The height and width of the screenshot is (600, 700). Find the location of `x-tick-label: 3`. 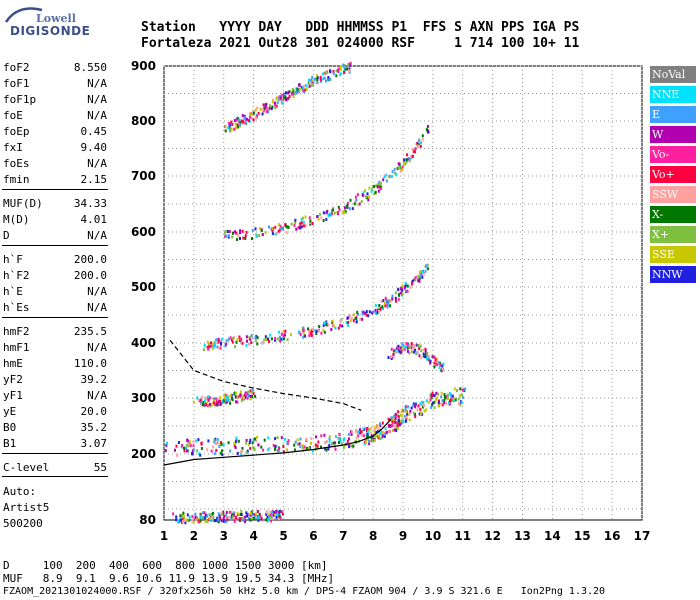

x-tick-label: 3 is located at coordinates (224, 536).